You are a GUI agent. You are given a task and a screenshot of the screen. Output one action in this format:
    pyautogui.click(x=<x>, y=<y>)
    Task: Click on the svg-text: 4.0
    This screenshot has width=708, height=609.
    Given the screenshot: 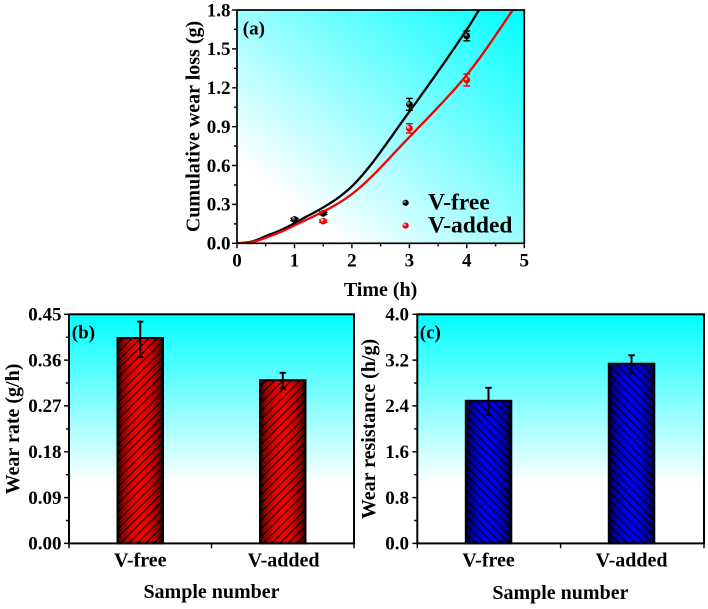 What is the action you would take?
    pyautogui.click(x=397, y=315)
    